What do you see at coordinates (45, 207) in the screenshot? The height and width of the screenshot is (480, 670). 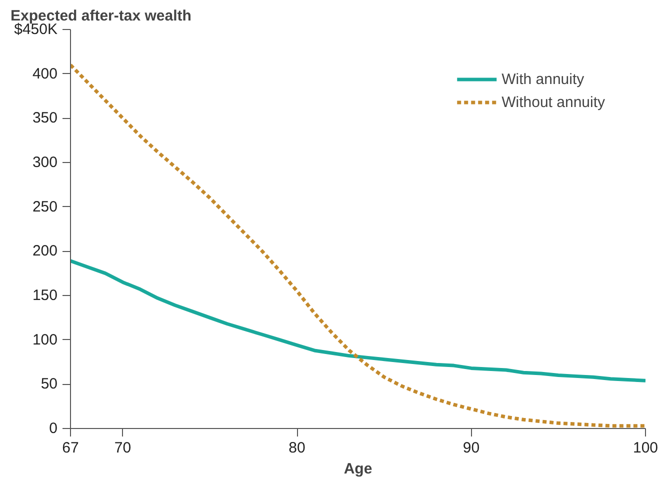 I see `y-tick-label: 250` at bounding box center [45, 207].